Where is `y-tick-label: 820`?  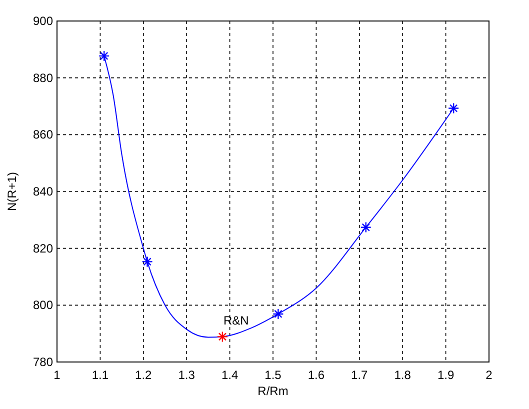
y-tick-label: 820 is located at coordinates (43, 248).